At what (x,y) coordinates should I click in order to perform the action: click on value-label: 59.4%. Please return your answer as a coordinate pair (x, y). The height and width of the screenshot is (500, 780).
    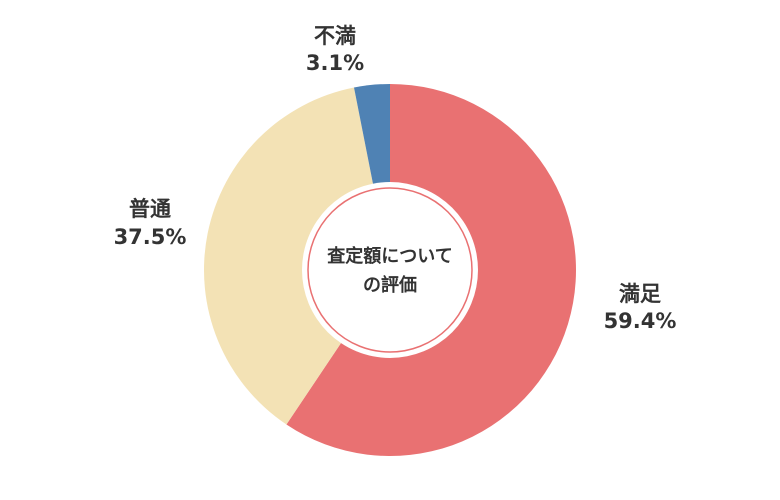
    Looking at the image, I should click on (640, 321).